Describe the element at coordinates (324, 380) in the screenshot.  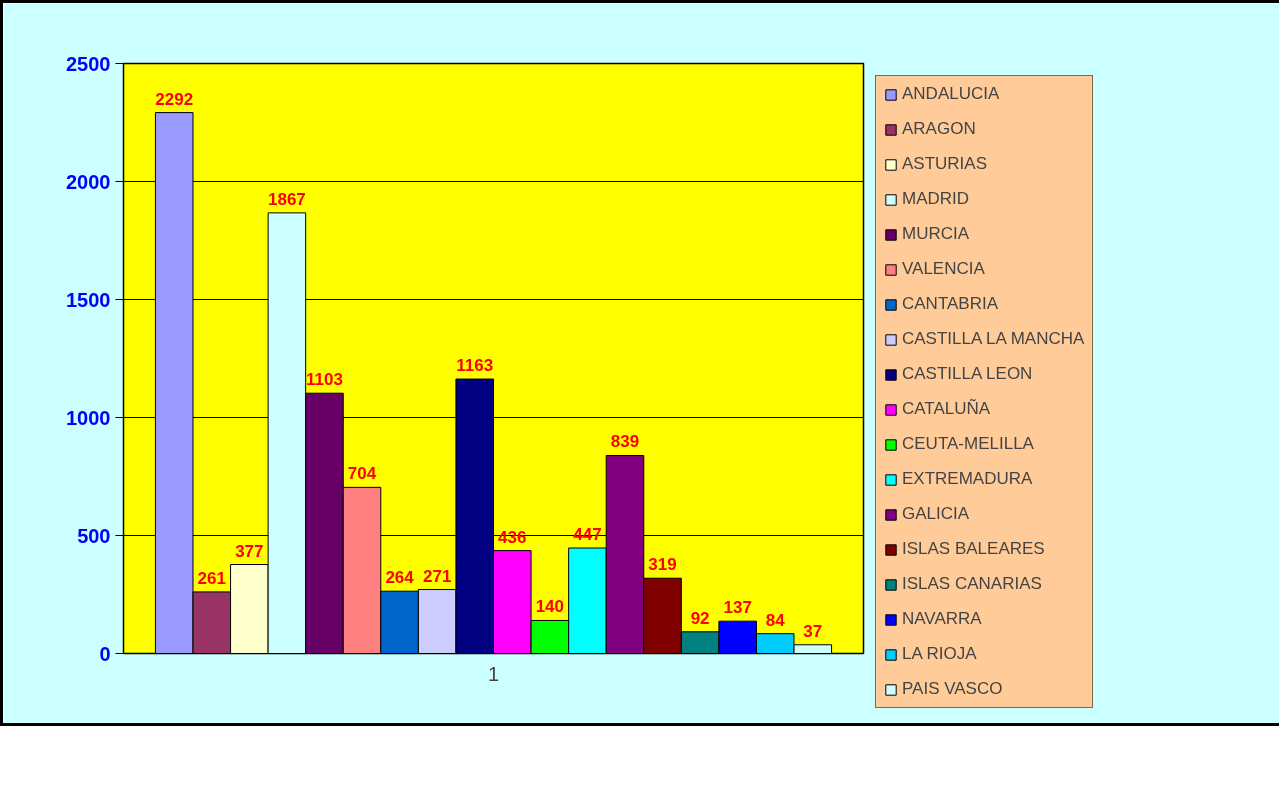
I see `data-label: 1103` at that location.